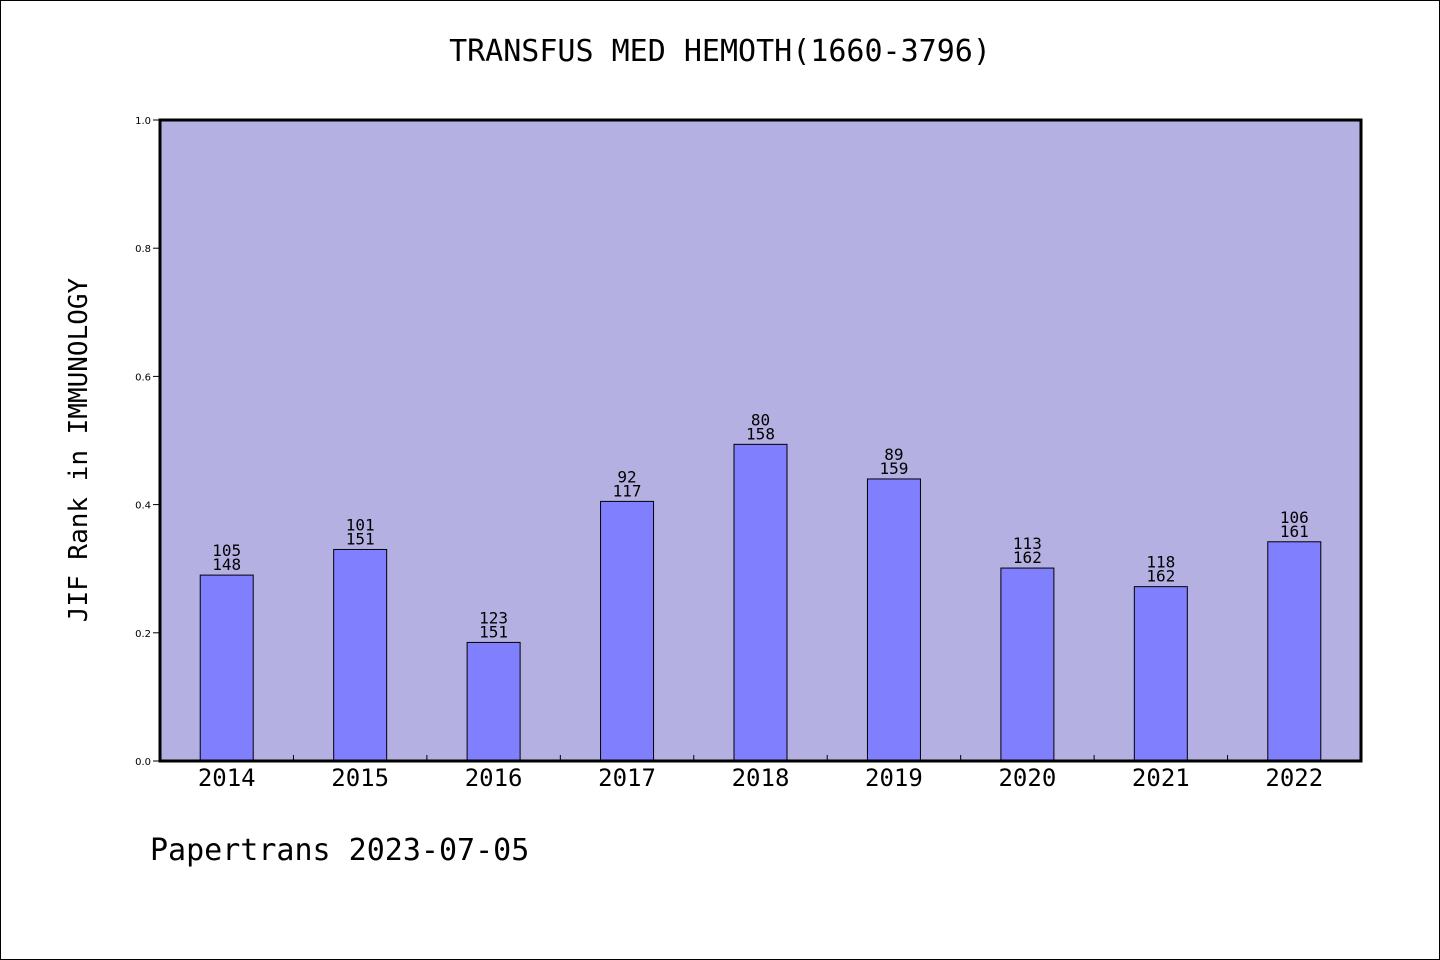  Describe the element at coordinates (227, 778) in the screenshot. I see `x-tick-label: 2014` at that location.